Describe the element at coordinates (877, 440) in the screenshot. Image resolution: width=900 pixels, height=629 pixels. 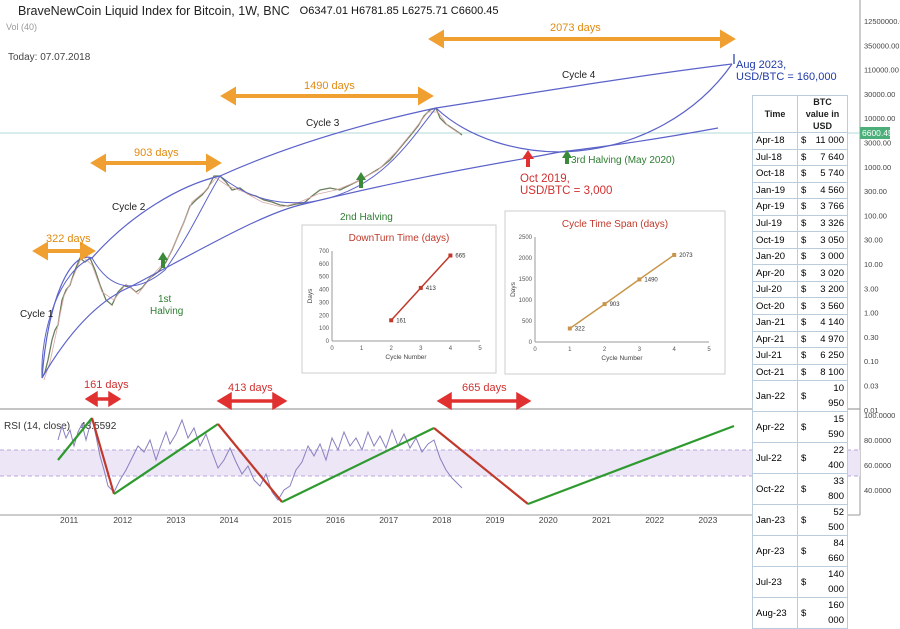
I see `rsi-tick-label: 80.0000` at that location.